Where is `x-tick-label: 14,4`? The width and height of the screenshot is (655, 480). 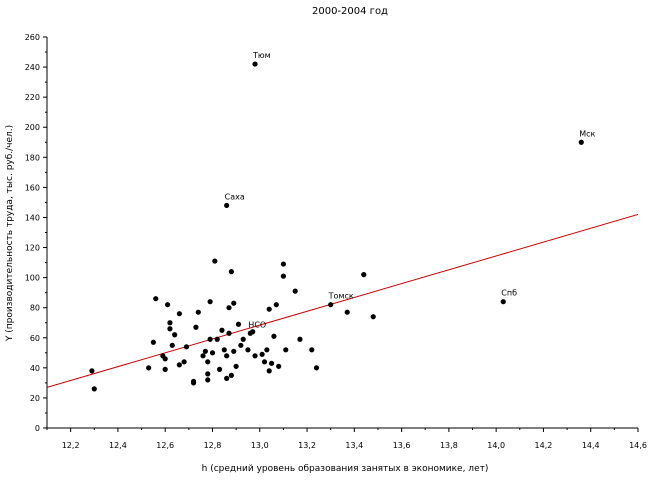
x-tick-label: 14,4 is located at coordinates (591, 445).